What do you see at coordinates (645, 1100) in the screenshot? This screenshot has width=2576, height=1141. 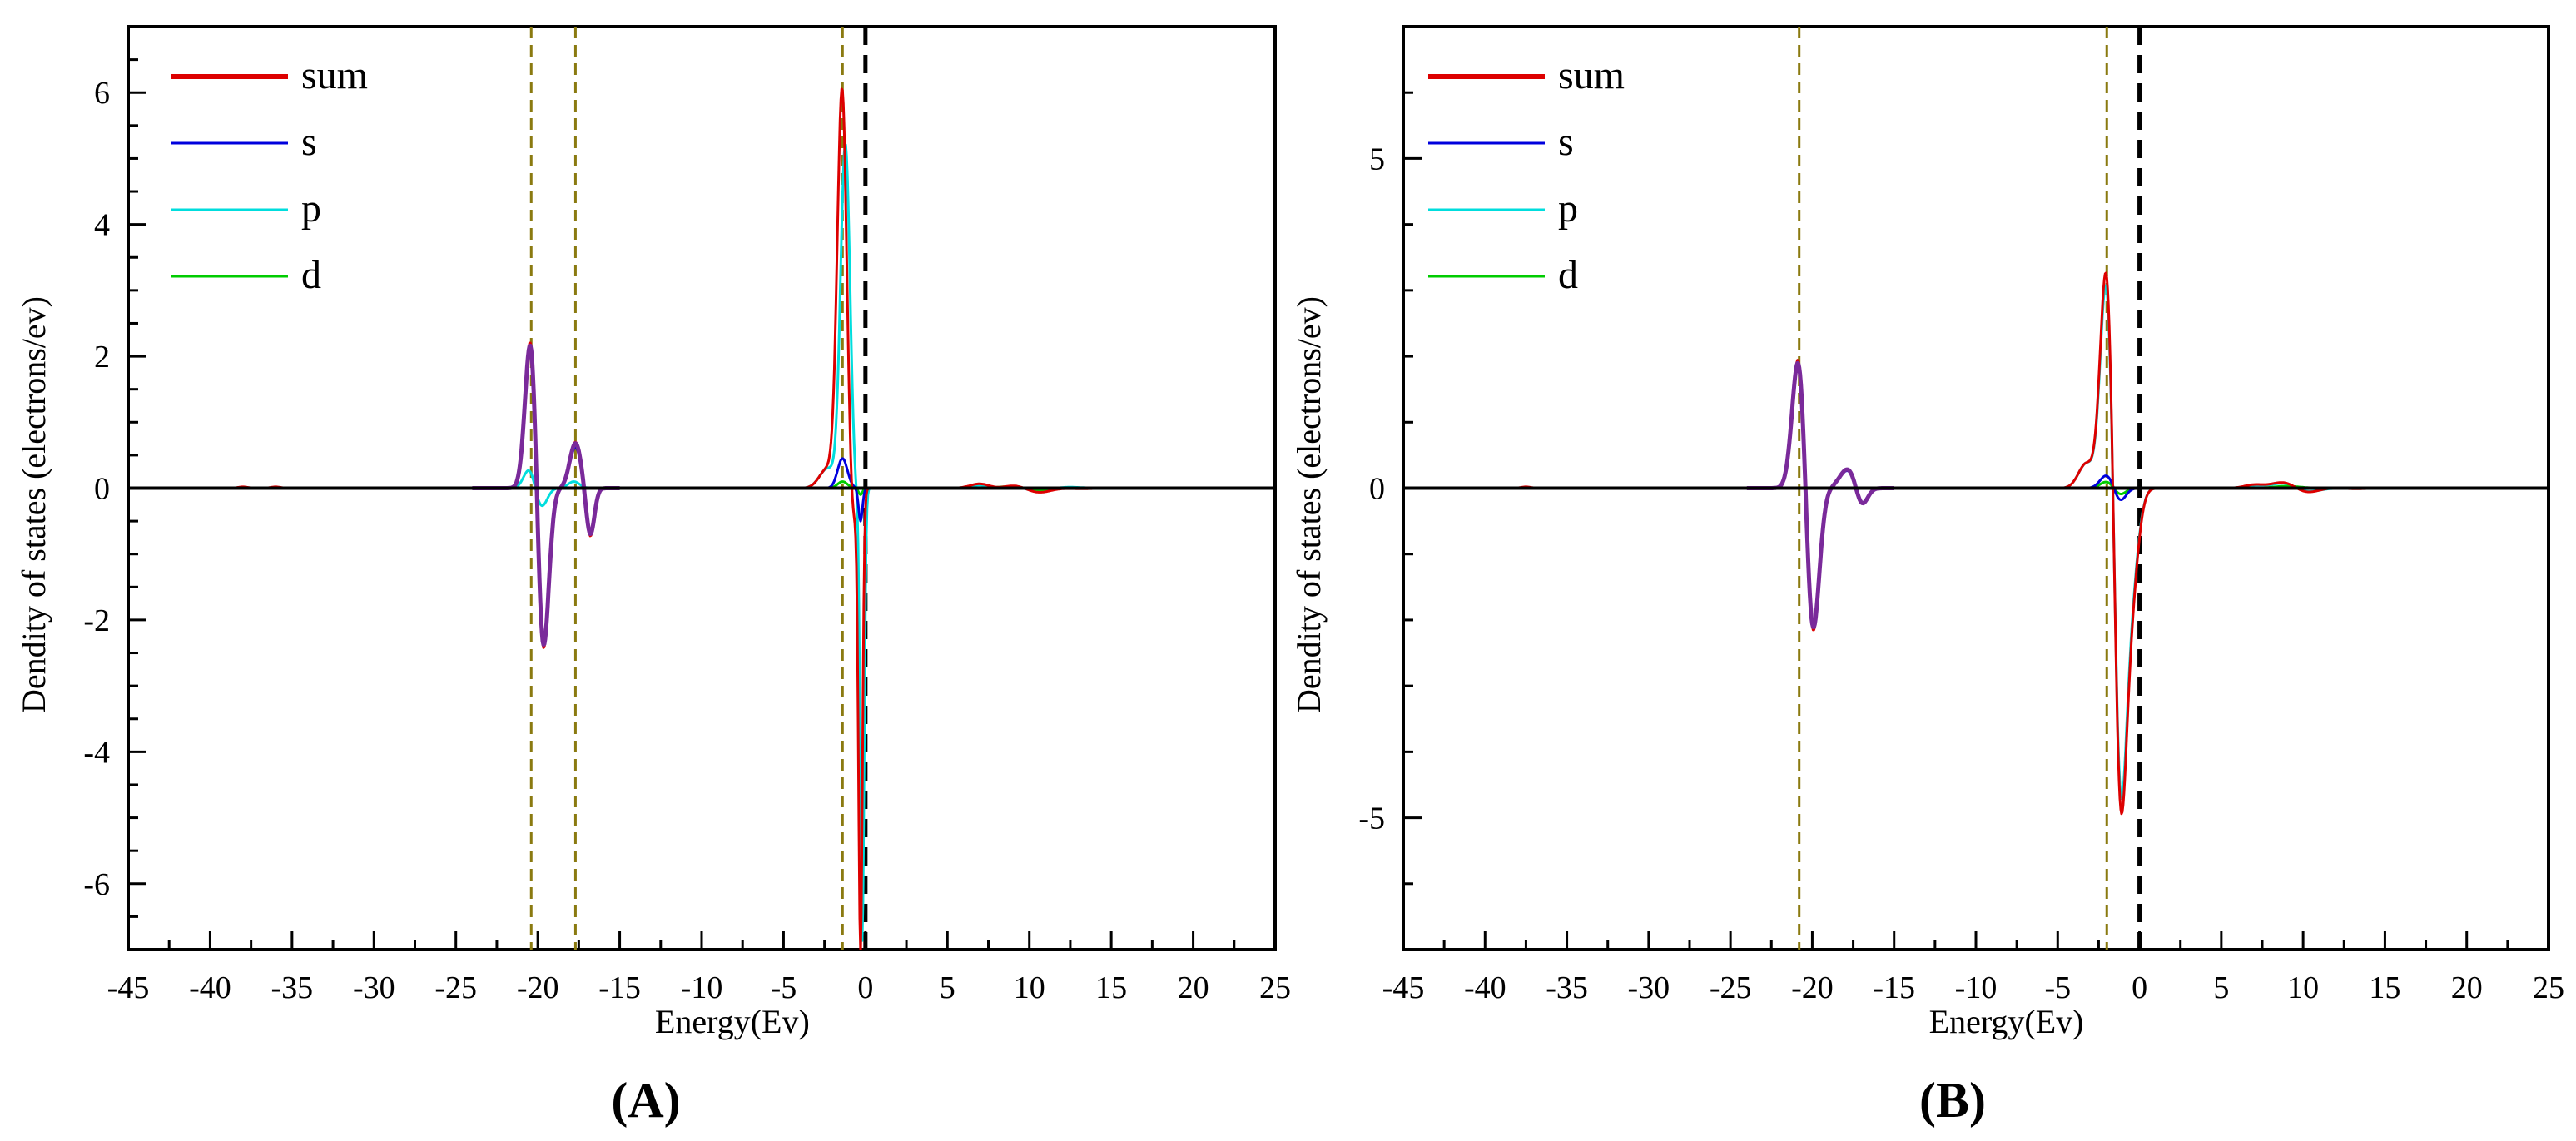 I see `panel-a-label: (A)` at bounding box center [645, 1100].